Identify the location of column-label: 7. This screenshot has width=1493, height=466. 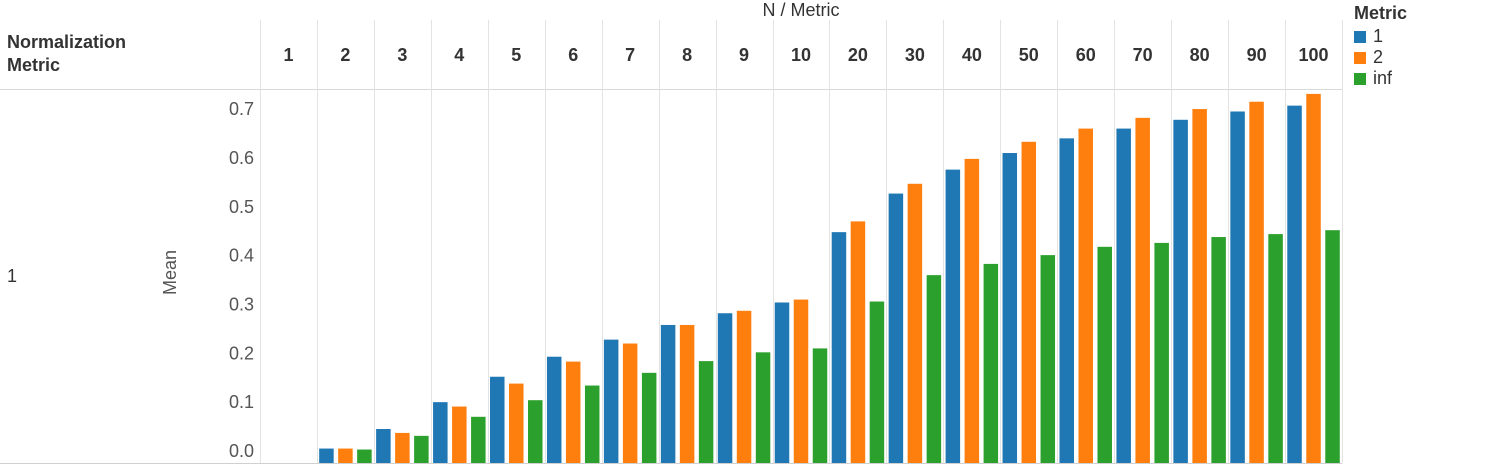
(630, 55).